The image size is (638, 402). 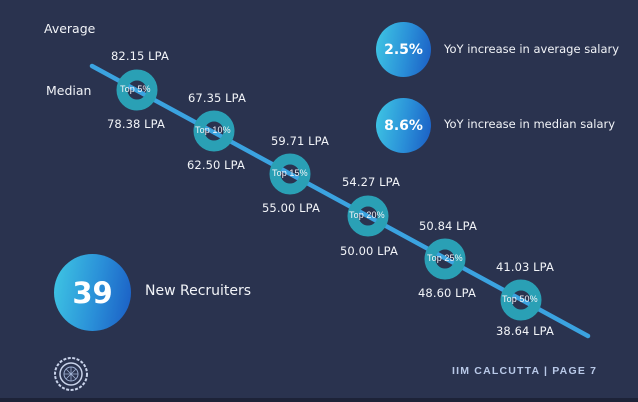 I want to click on iim-calcutta-logo-icon, so click(x=71, y=374).